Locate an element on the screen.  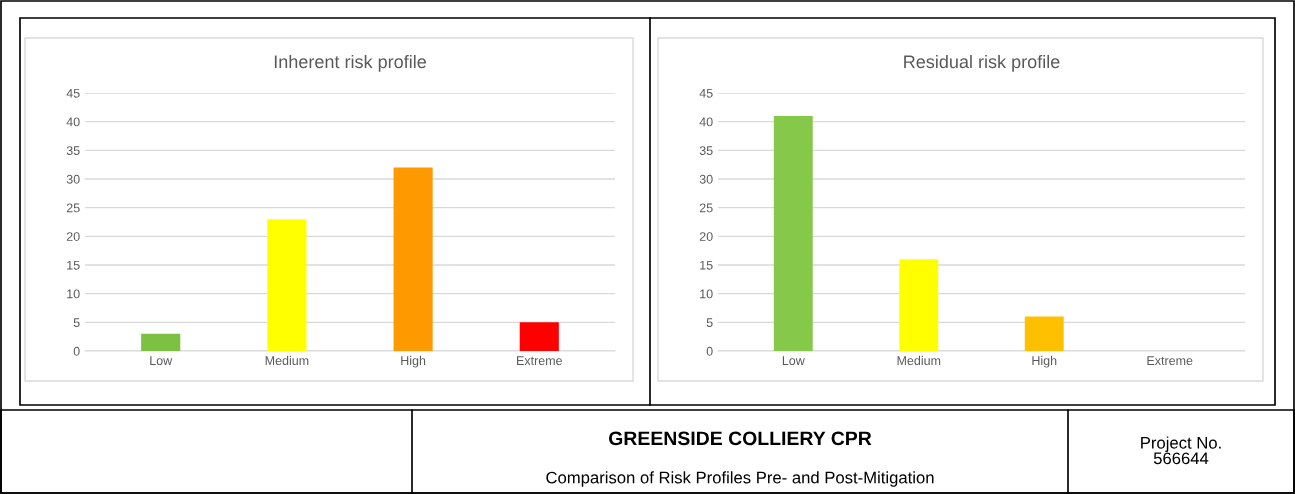
text: Comparison of Risk Profiles Pre- and Post-Mitigation is located at coordinates (740, 479).